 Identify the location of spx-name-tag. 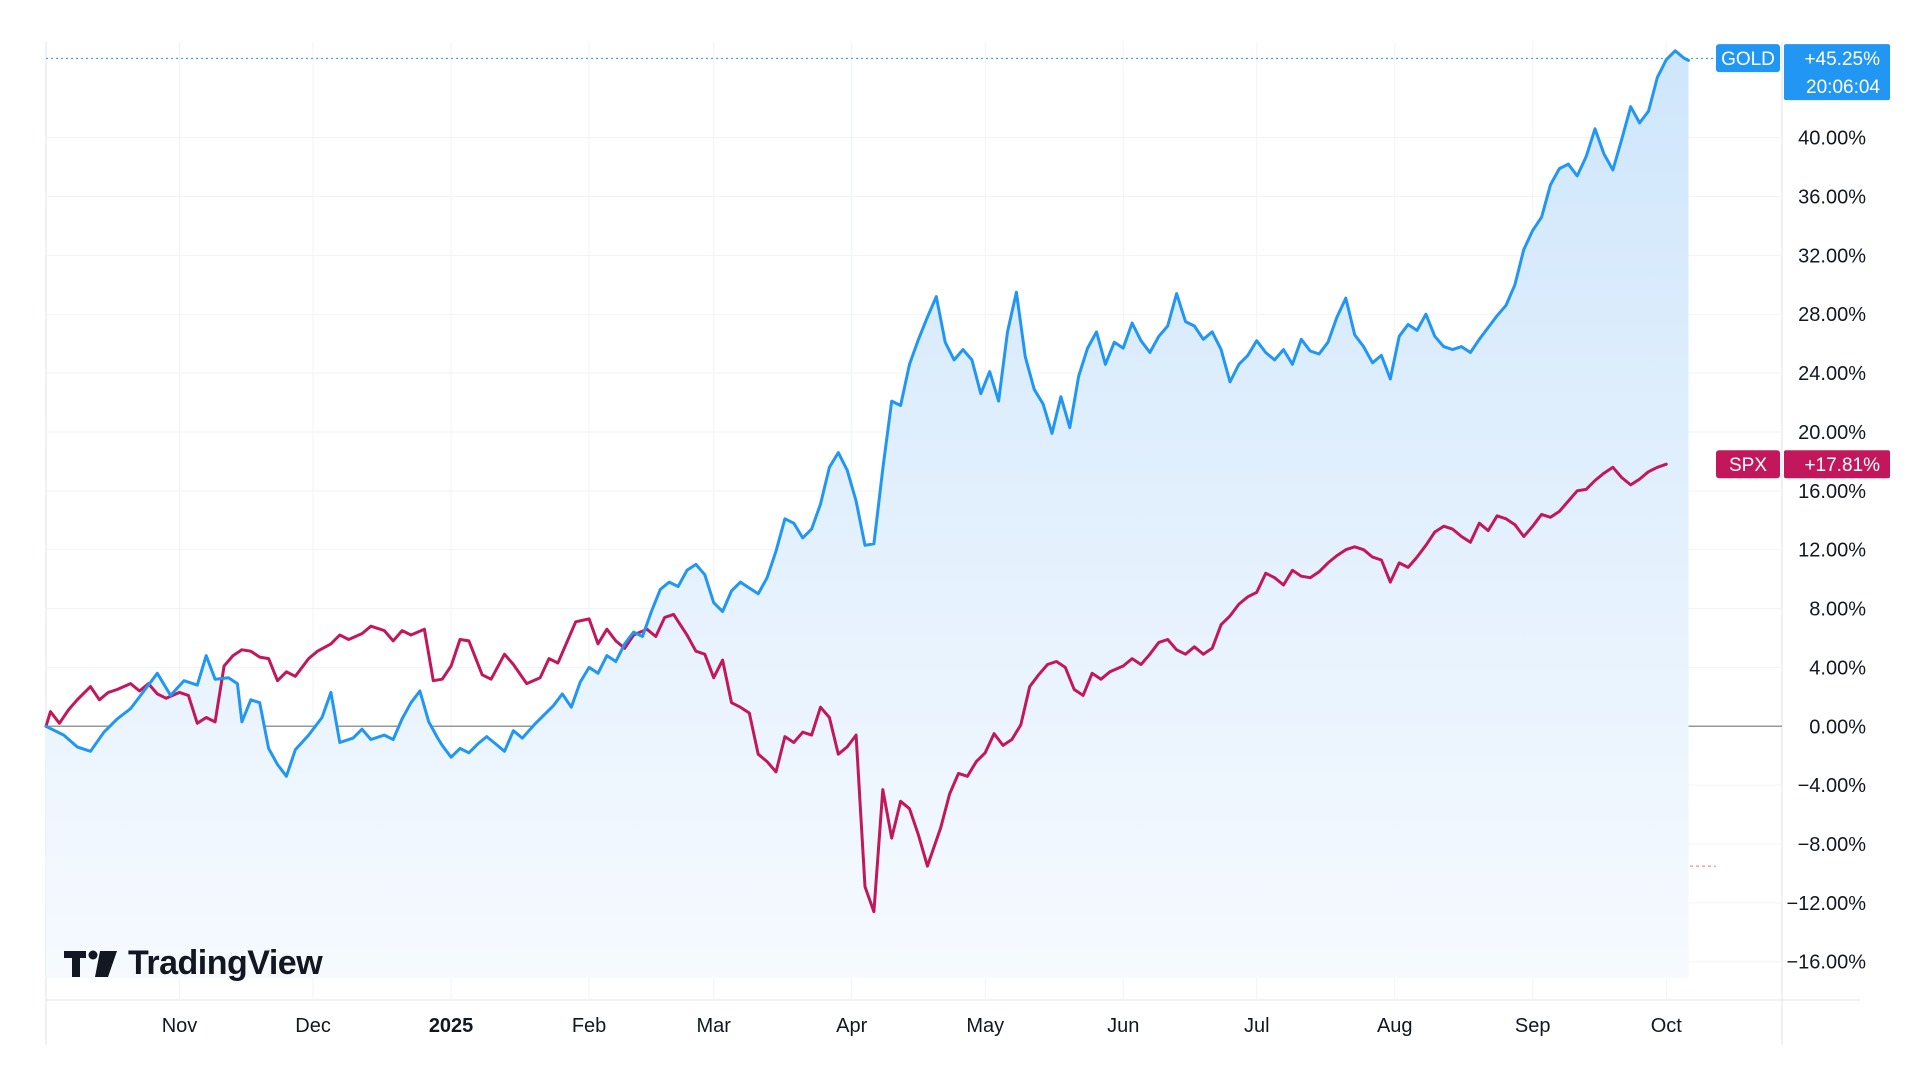
(1748, 464).